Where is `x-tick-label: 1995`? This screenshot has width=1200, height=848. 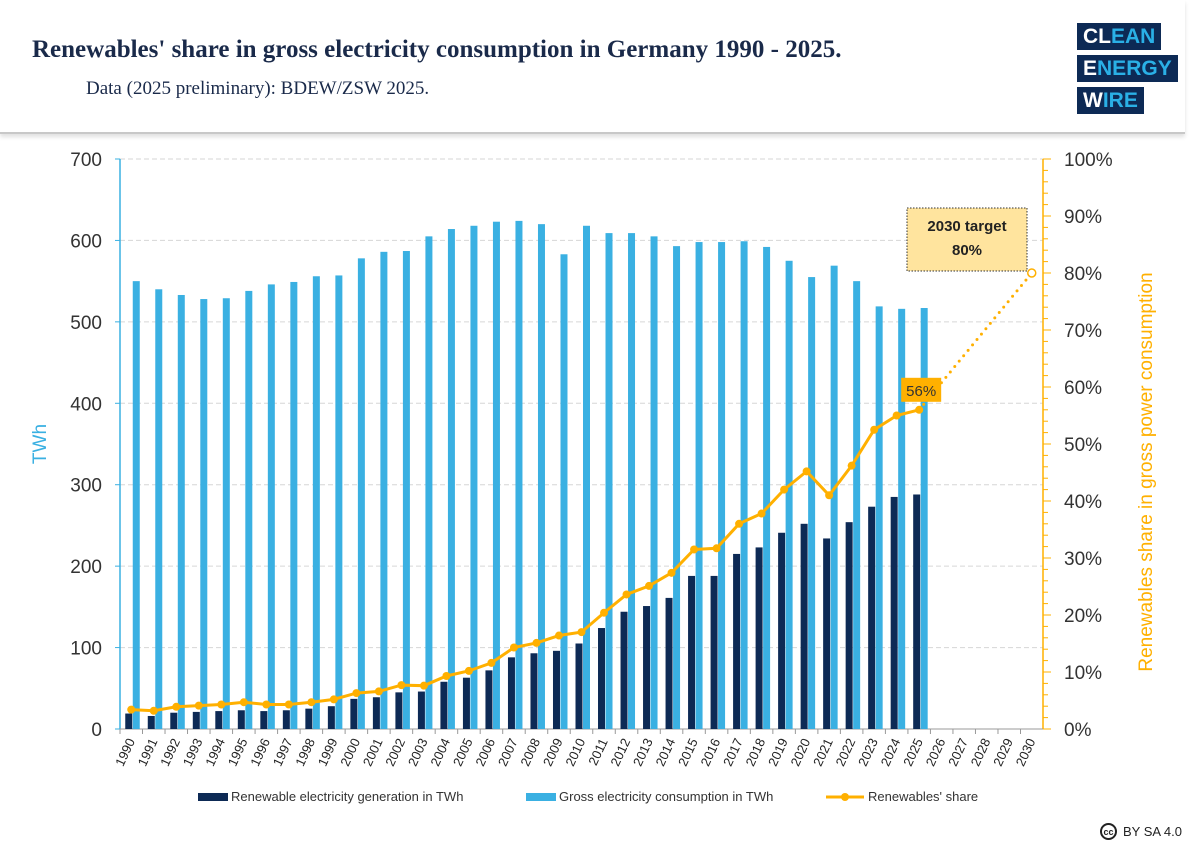
x-tick-label: 1995 is located at coordinates (238, 752).